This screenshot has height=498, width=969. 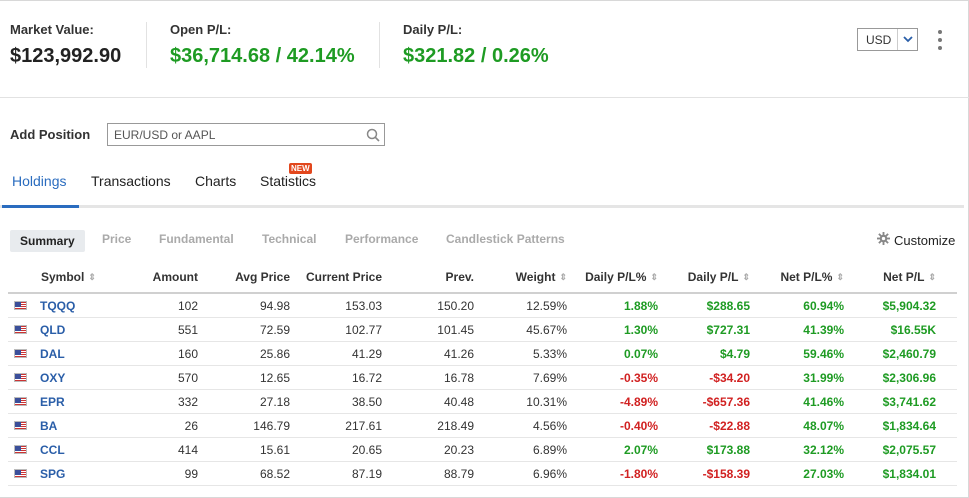 I want to click on cell-current-price: 16.72, so click(x=366, y=377).